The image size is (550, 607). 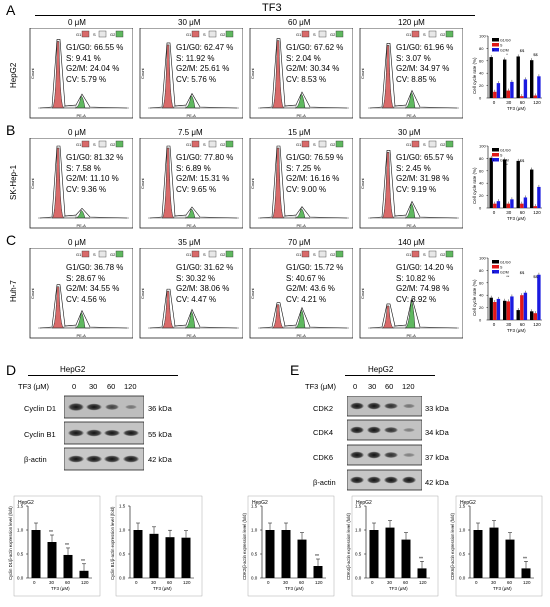 What do you see at coordinates (409, 132) in the screenshot?
I see `concentration-label: 30 μM` at bounding box center [409, 132].